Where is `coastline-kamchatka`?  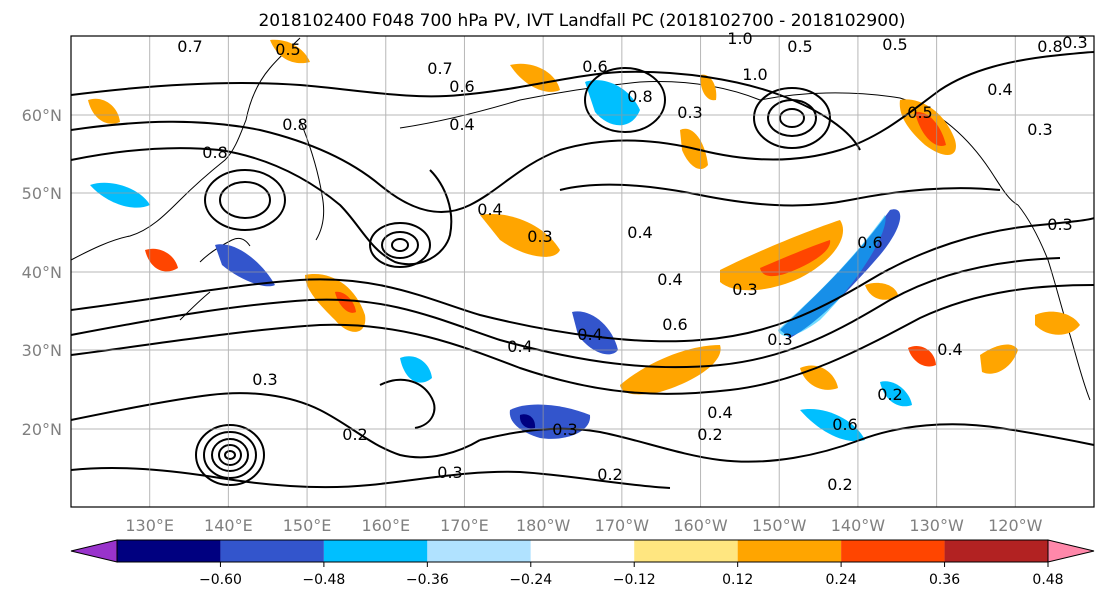
coastline-kamchatka is located at coordinates (312, 180).